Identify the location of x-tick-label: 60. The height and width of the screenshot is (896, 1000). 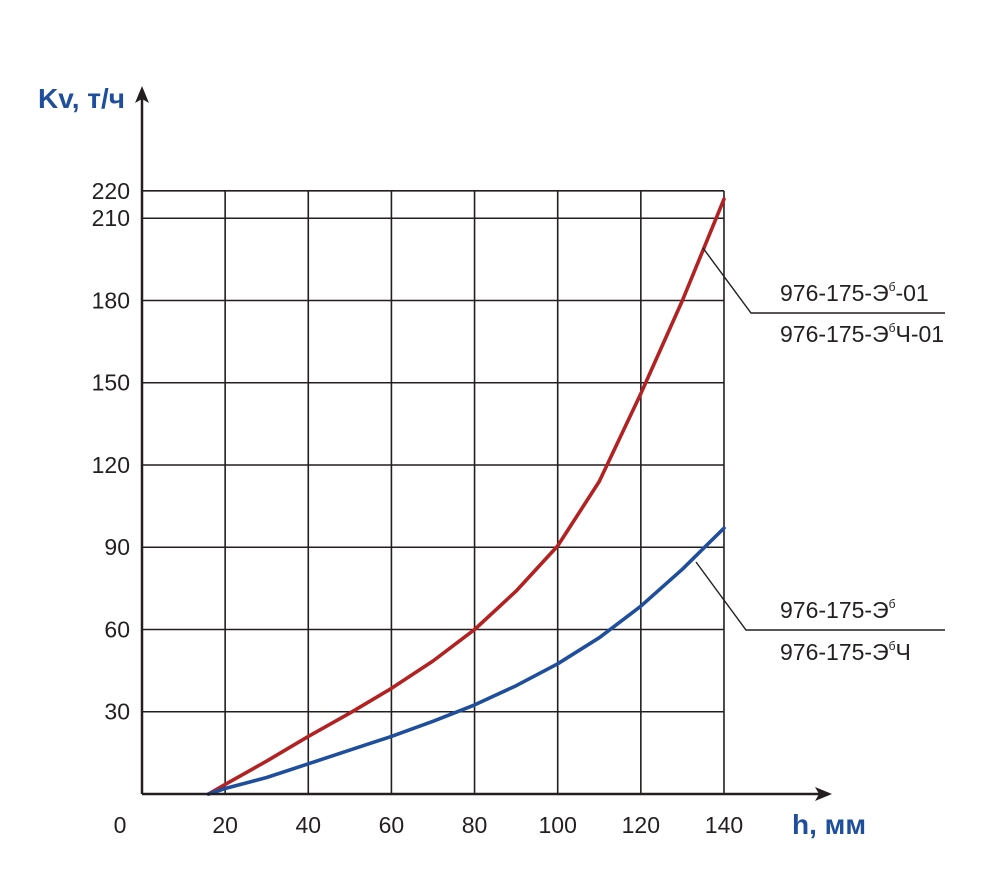
(392, 825).